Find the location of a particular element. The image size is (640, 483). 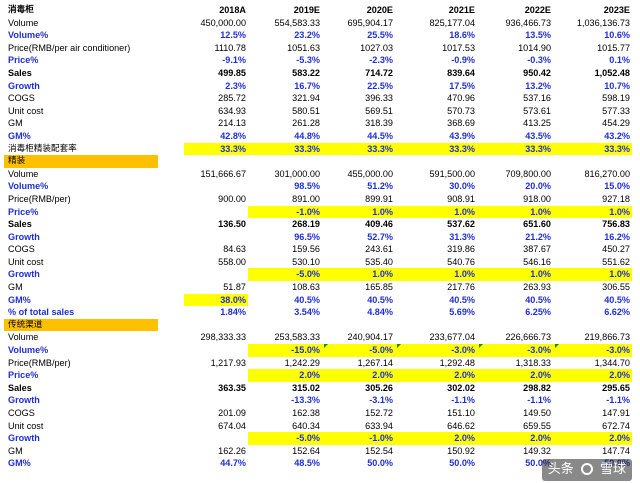

cell-value: 591,500.00 is located at coordinates (452, 173).